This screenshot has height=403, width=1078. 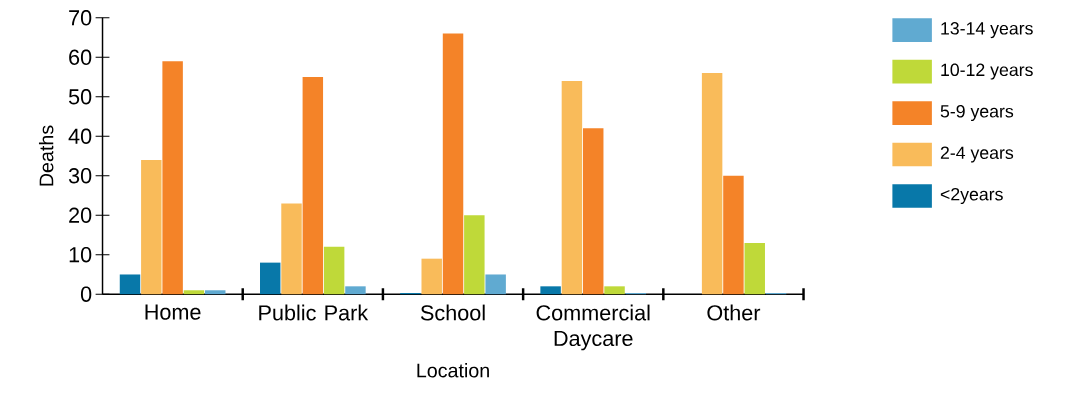 I want to click on y-tick-label: 60, so click(x=80, y=57).